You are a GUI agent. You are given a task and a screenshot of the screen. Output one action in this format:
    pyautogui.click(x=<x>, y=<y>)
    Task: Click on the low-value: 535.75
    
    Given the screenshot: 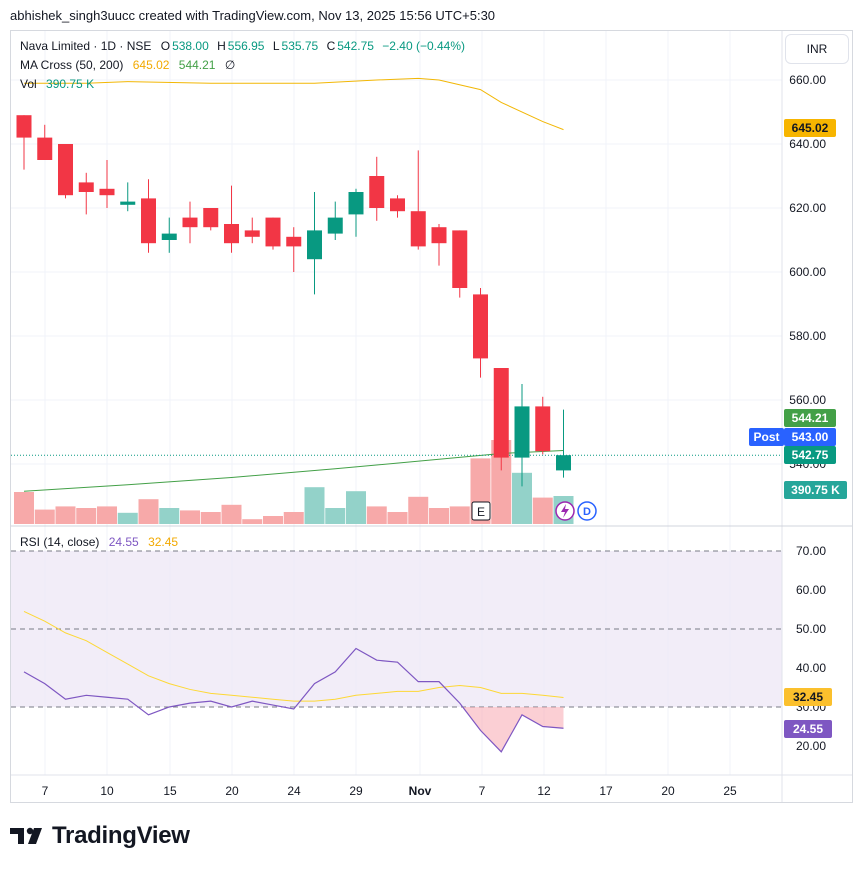 What is the action you would take?
    pyautogui.click(x=300, y=46)
    